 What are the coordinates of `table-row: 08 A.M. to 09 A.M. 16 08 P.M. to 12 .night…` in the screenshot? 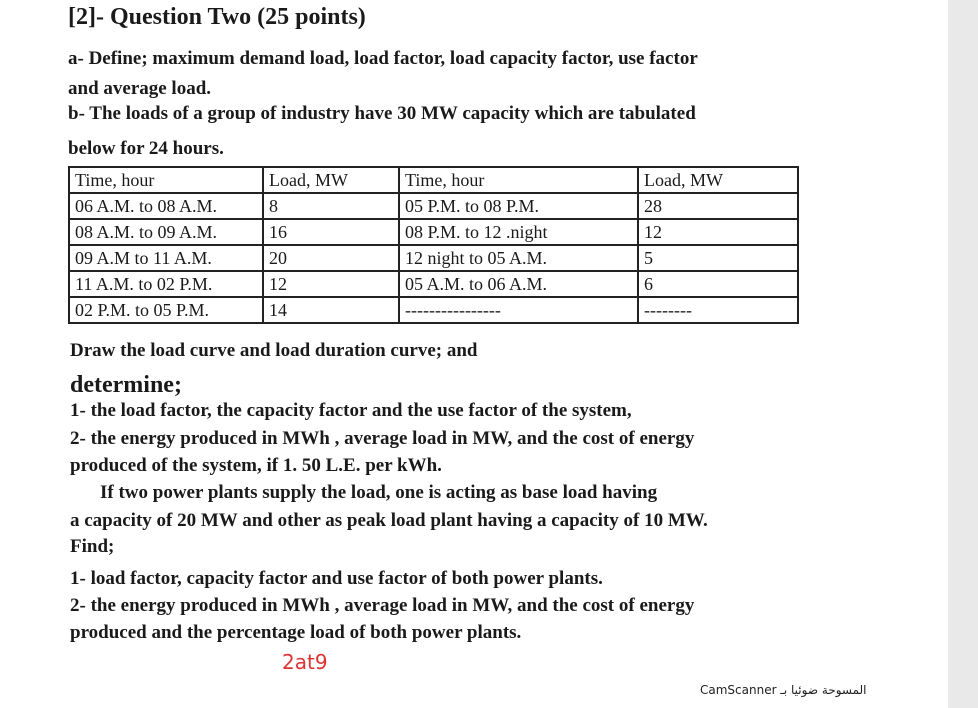 It's located at (433, 232).